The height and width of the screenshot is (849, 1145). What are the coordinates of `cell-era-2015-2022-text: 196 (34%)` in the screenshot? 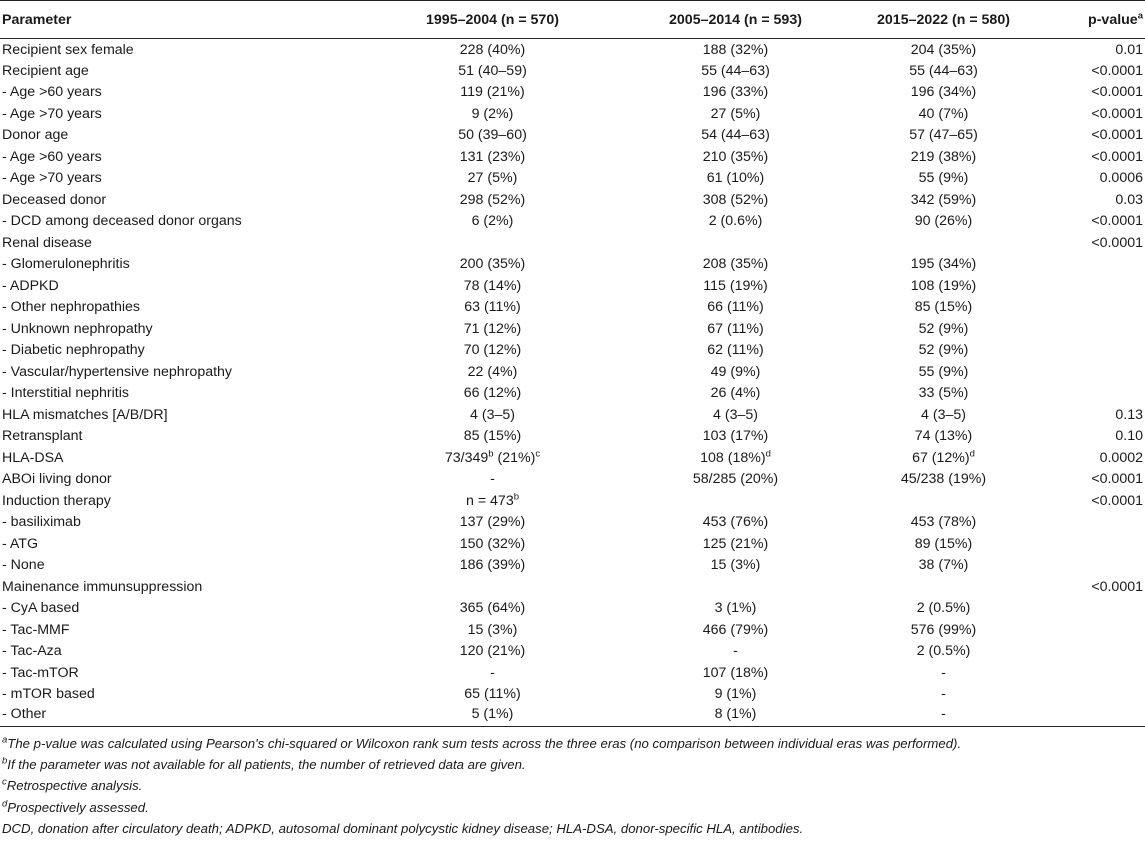 It's located at (943, 92).